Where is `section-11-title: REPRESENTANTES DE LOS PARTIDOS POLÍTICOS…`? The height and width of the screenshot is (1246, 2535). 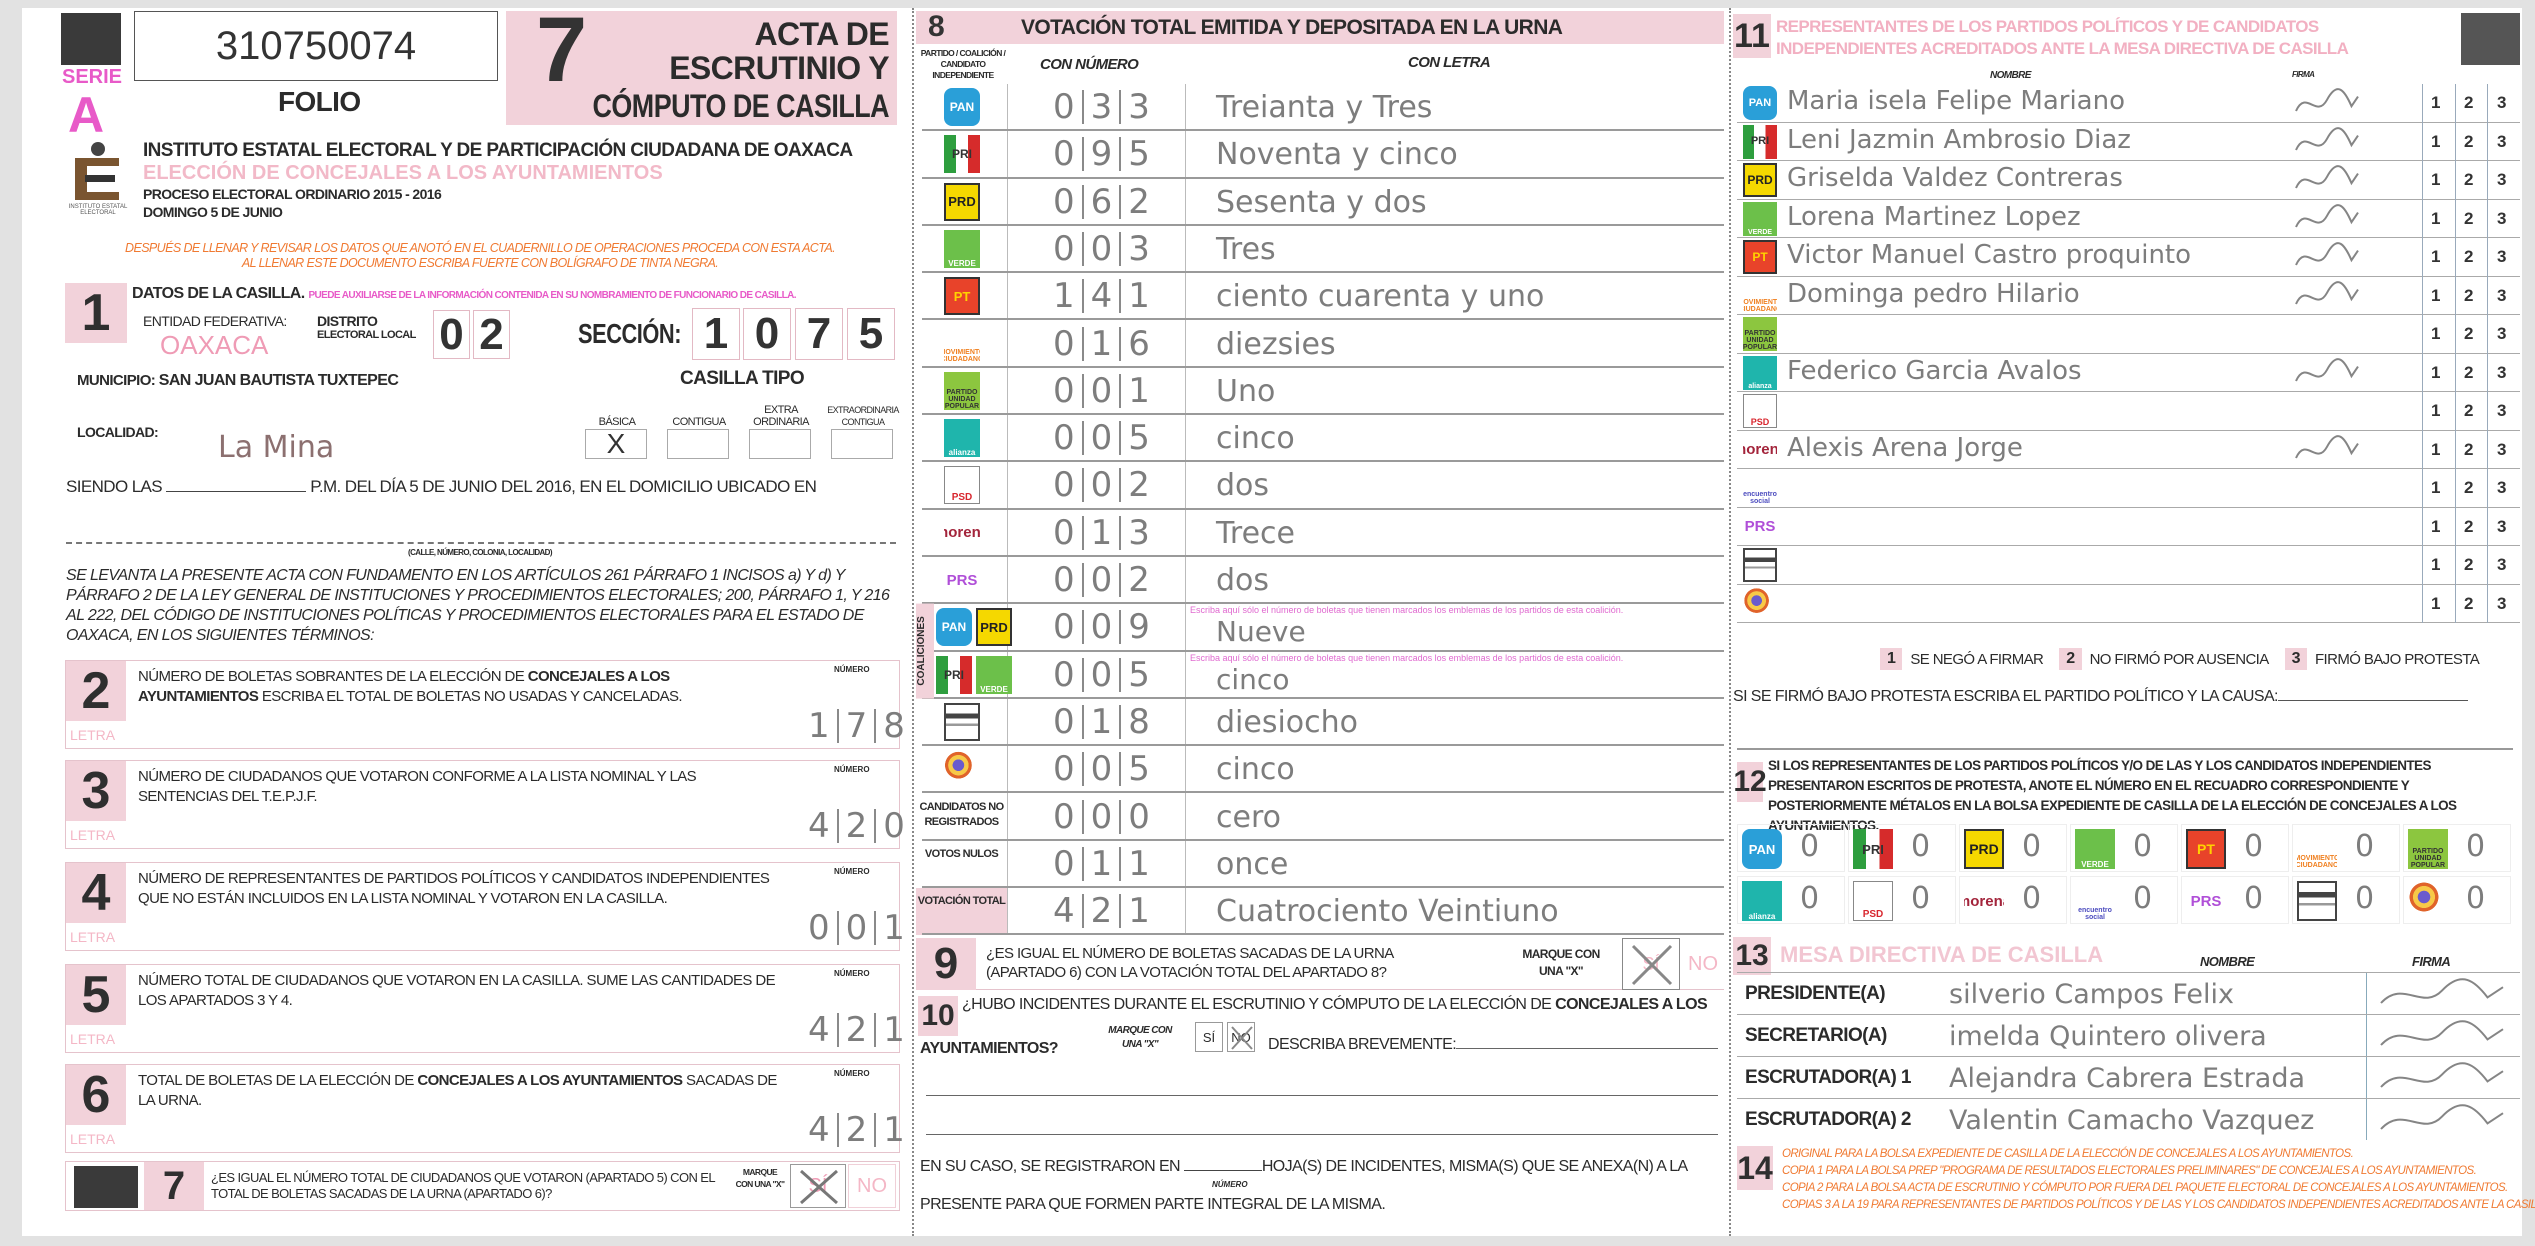 section-11-title: REPRESENTANTES DE LOS PARTIDOS POLÍTICOS… is located at coordinates (2062, 38).